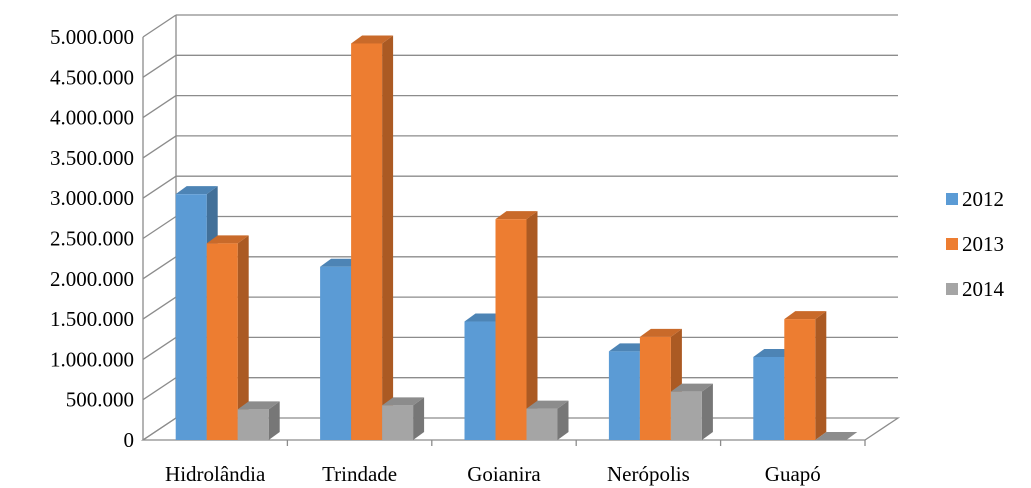 This screenshot has height=488, width=1031. I want to click on legend-label: 2012, so click(983, 199).